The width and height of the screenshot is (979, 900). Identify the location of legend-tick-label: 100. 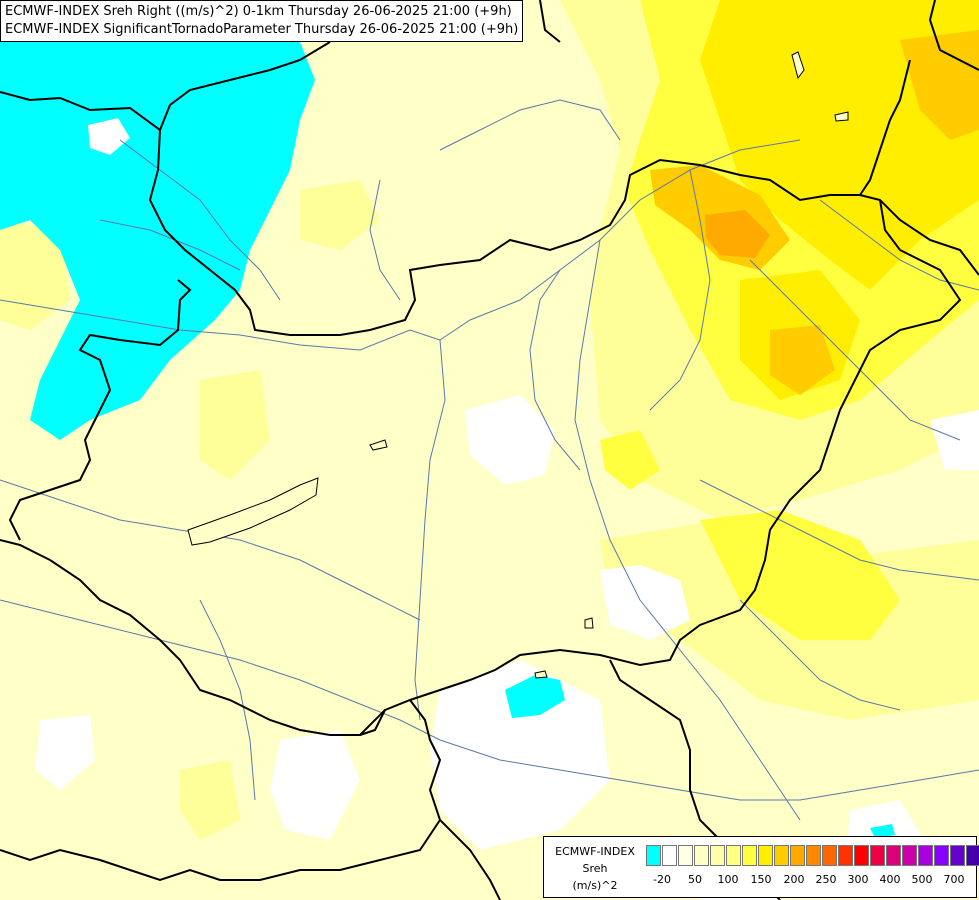
(728, 879).